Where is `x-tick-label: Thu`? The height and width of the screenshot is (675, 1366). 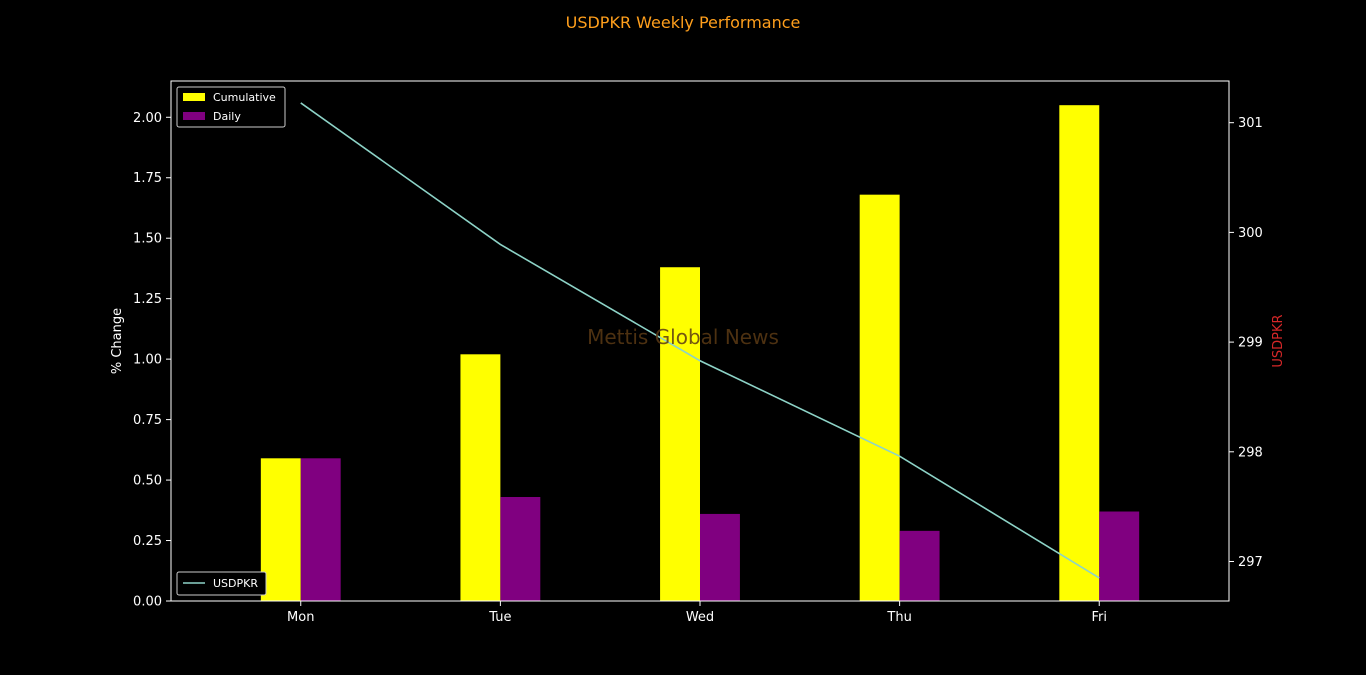 x-tick-label: Thu is located at coordinates (898, 617).